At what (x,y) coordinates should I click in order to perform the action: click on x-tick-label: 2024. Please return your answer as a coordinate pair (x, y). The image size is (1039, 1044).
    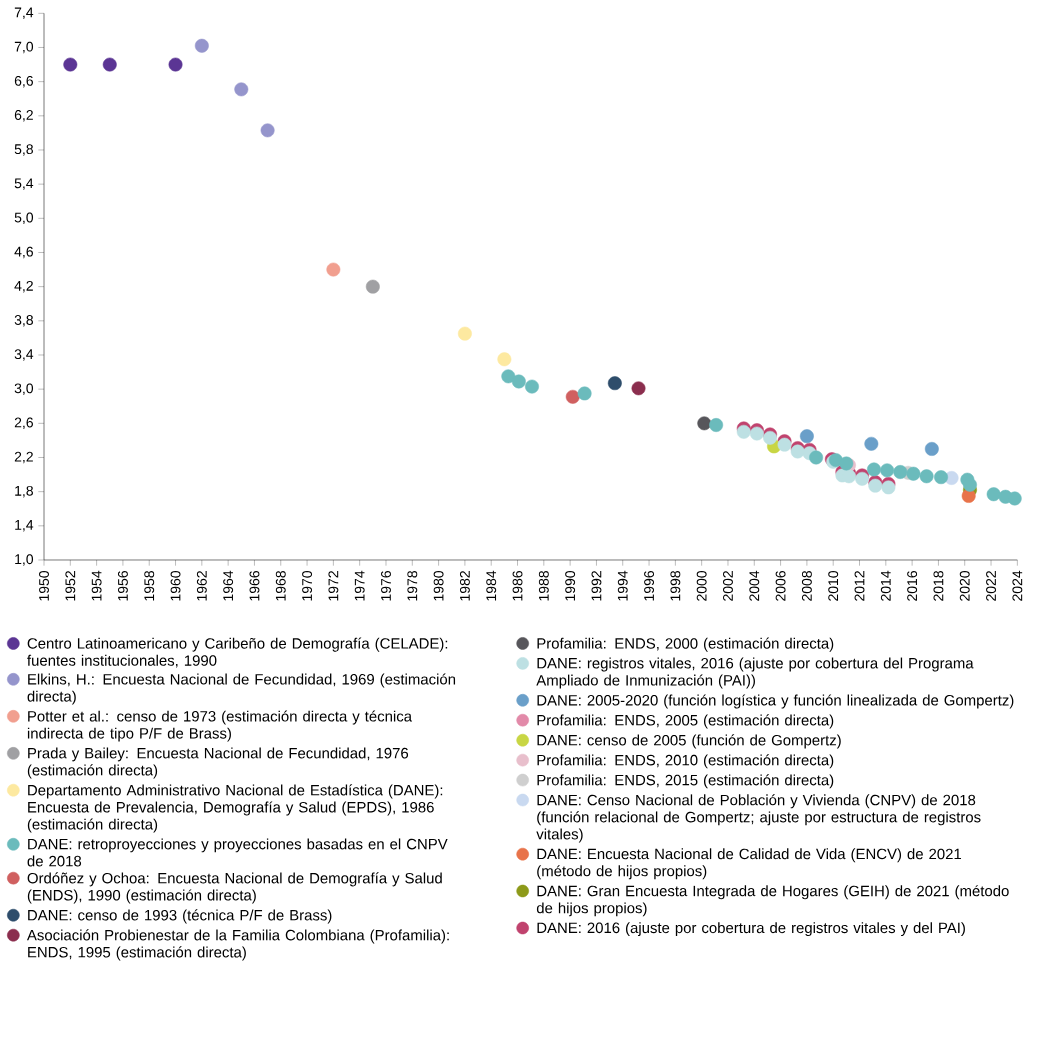
    Looking at the image, I should click on (1017, 585).